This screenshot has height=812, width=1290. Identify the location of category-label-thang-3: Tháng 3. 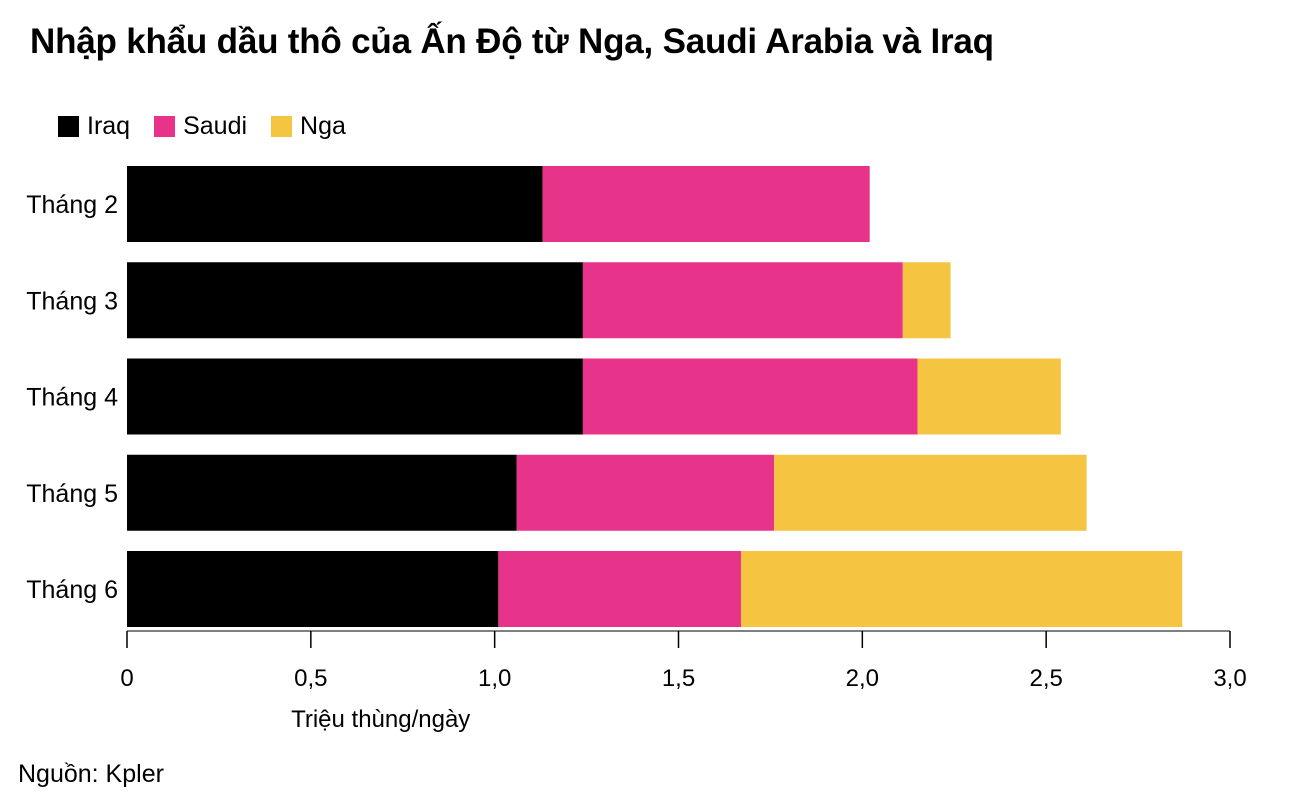
(72, 301).